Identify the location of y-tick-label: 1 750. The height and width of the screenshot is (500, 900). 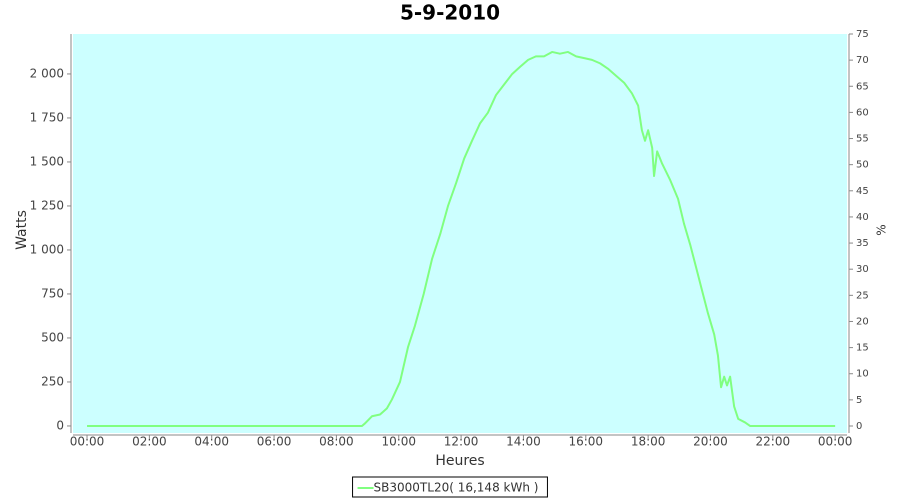
(47, 117).